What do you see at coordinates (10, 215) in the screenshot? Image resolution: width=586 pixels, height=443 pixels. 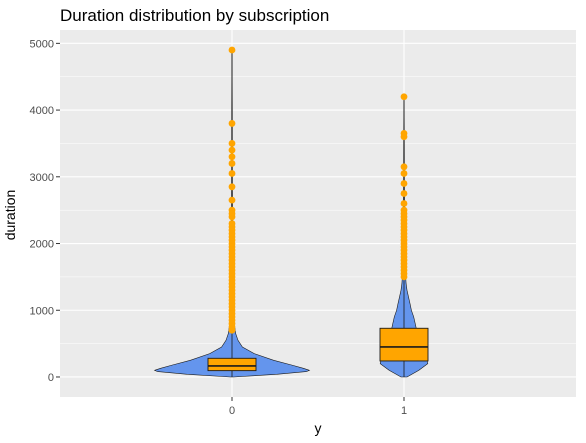 I see `y-axis-label: duration` at bounding box center [10, 215].